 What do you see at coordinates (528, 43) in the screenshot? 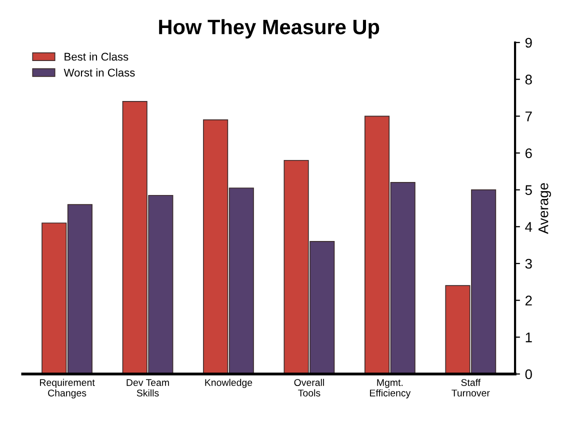
I see `y-tick-label: 9` at bounding box center [528, 43].